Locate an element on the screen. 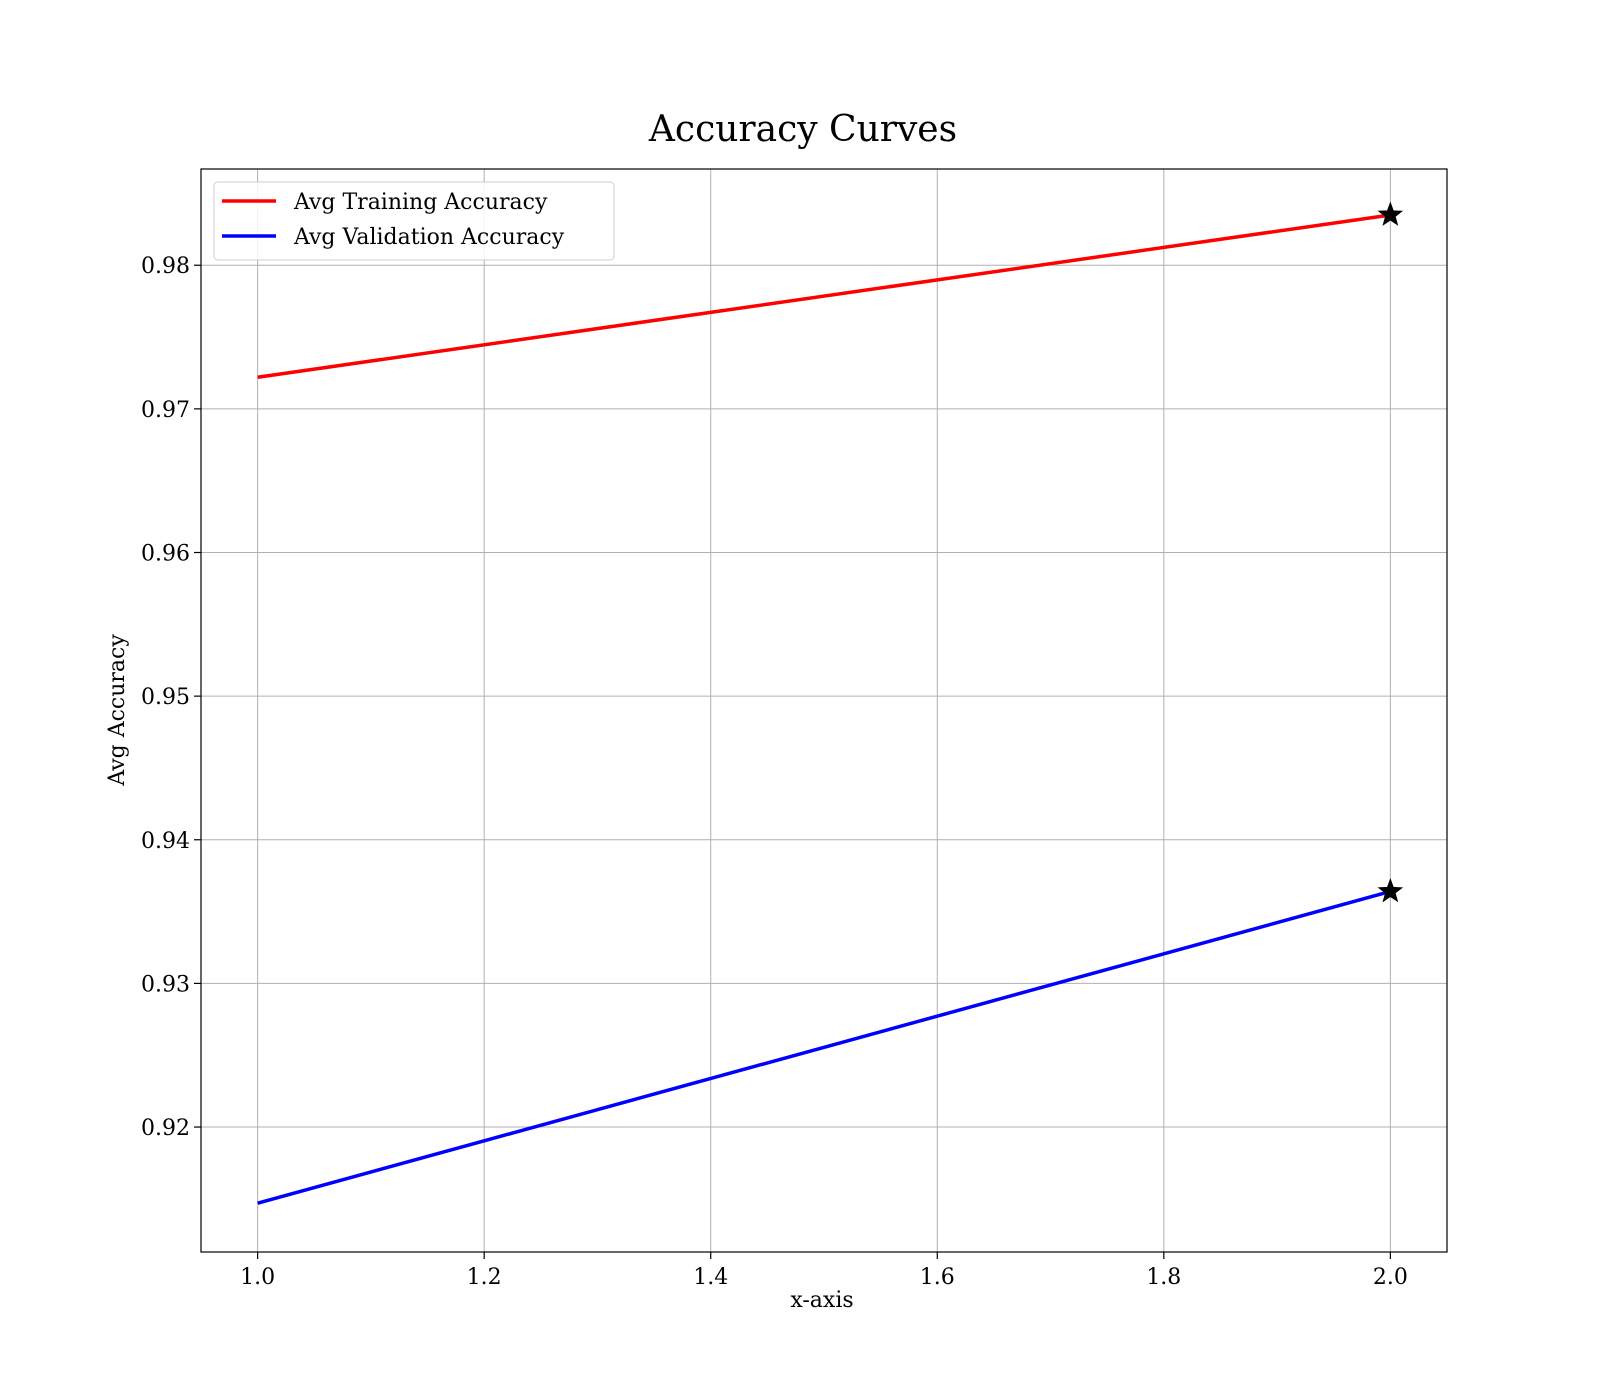  legend-label-validation: Avg Validation Accuracy is located at coordinates (429, 237).